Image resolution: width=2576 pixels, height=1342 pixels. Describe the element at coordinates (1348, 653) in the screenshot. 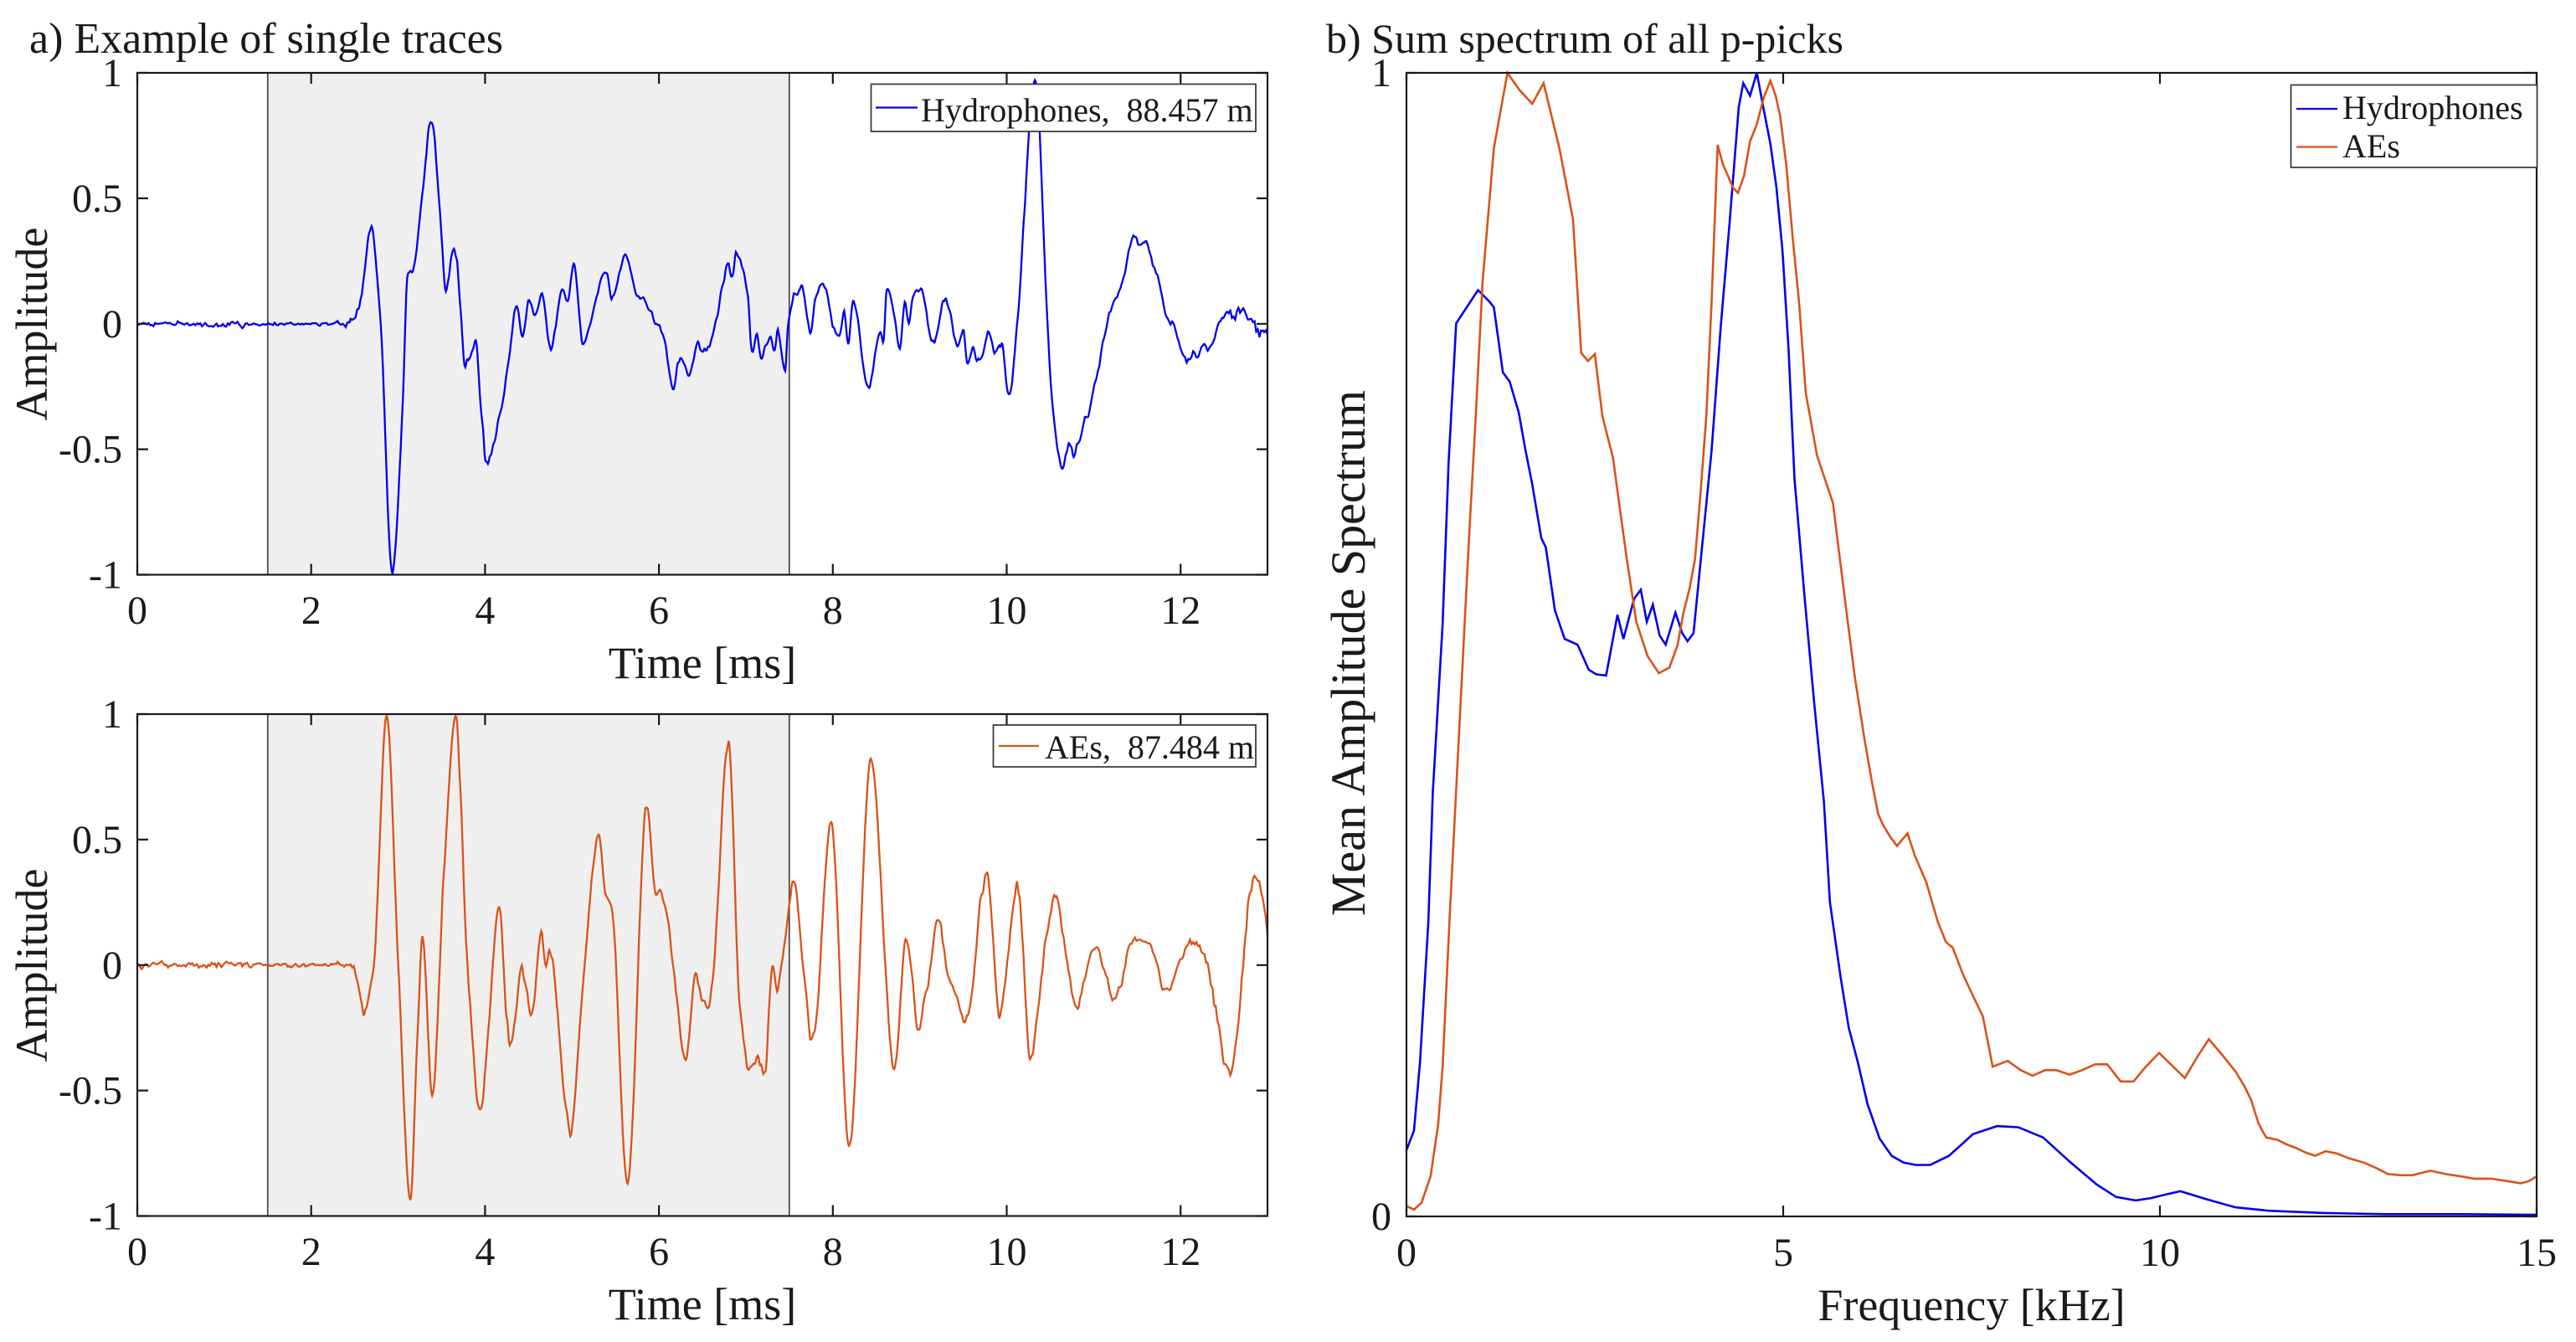

I see `svg-text: Mean Amplitude Spectrum` at that location.